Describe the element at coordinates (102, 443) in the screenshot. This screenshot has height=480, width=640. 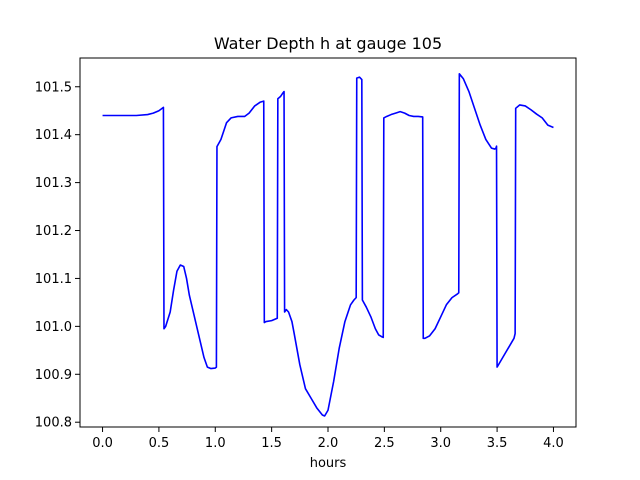
I see `x-tick-label: 0.0` at that location.